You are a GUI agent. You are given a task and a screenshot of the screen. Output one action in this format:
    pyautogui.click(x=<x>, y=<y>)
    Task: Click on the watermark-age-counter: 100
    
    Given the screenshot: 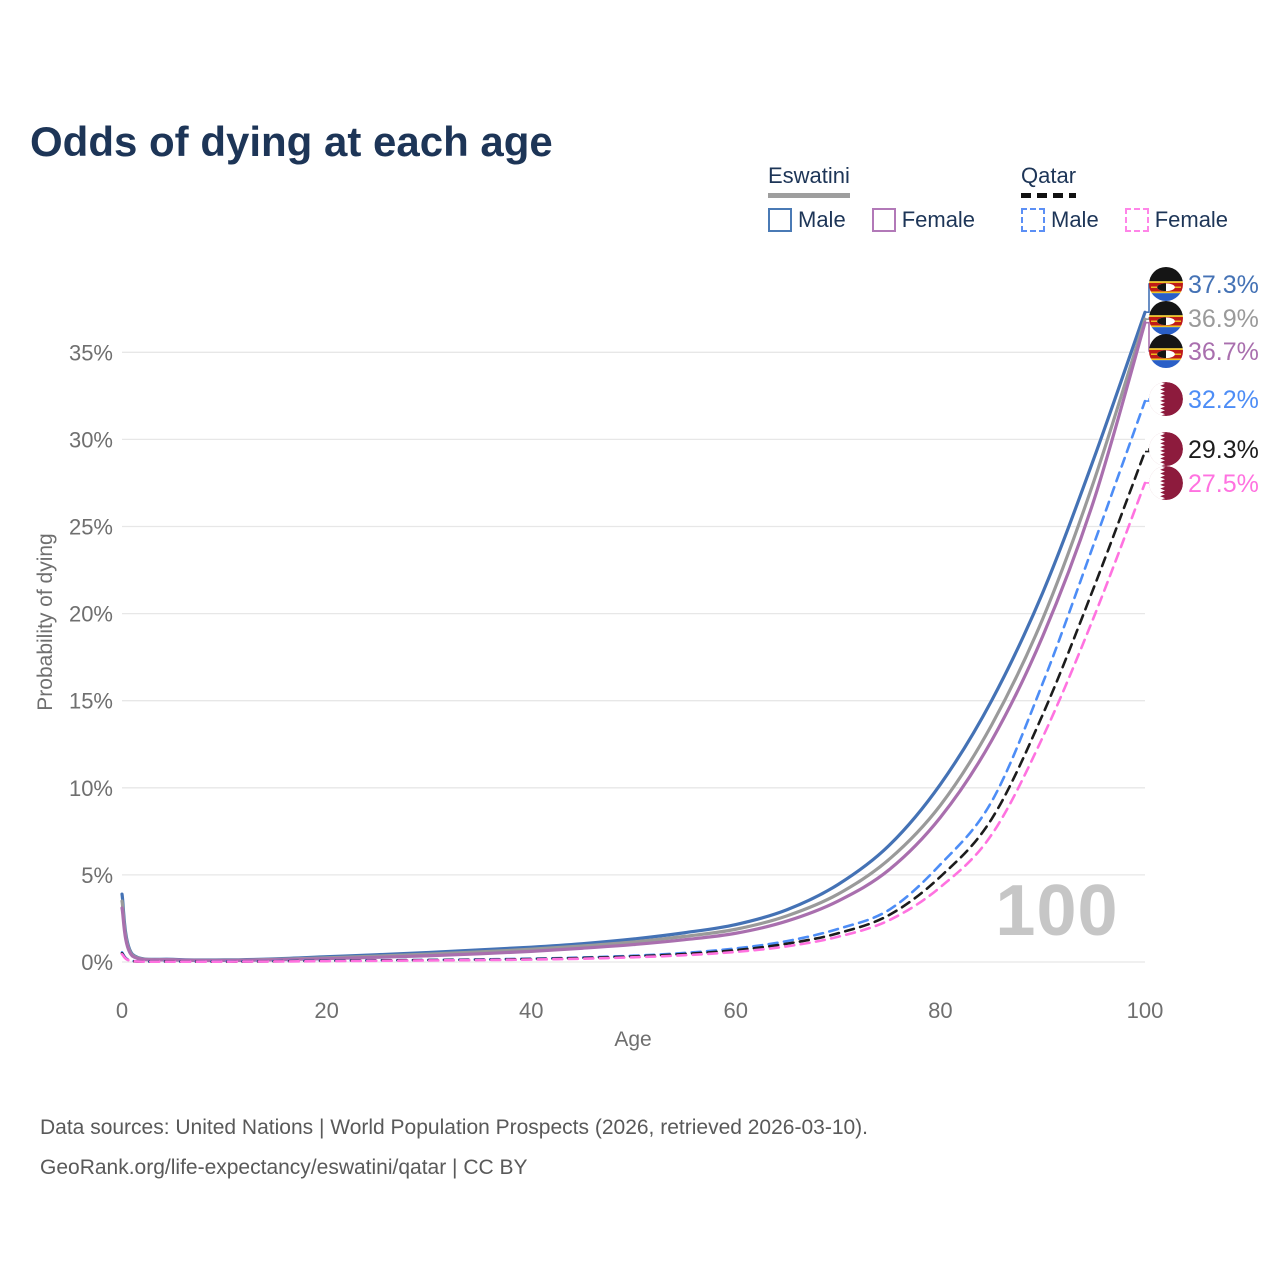 What is the action you would take?
    pyautogui.click(x=1057, y=911)
    